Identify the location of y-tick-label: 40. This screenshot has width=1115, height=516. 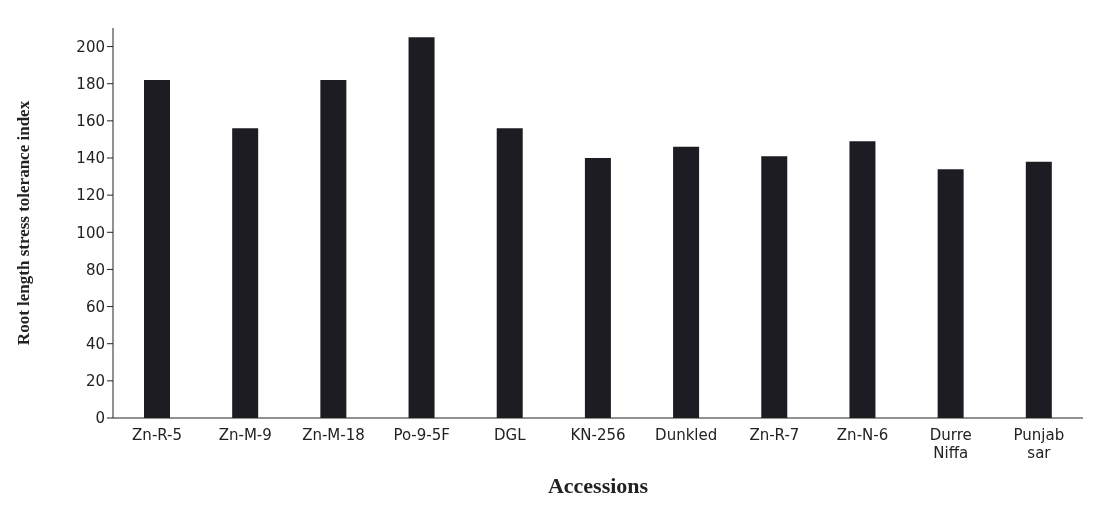
(95, 344).